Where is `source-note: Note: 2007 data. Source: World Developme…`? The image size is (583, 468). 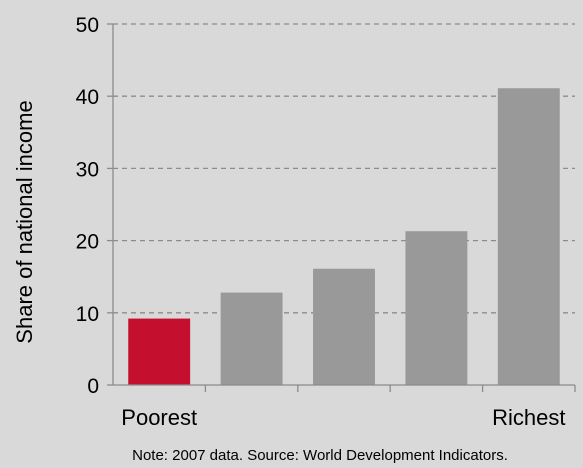
source-note: Note: 2007 data. Source: World Developme… is located at coordinates (320, 455).